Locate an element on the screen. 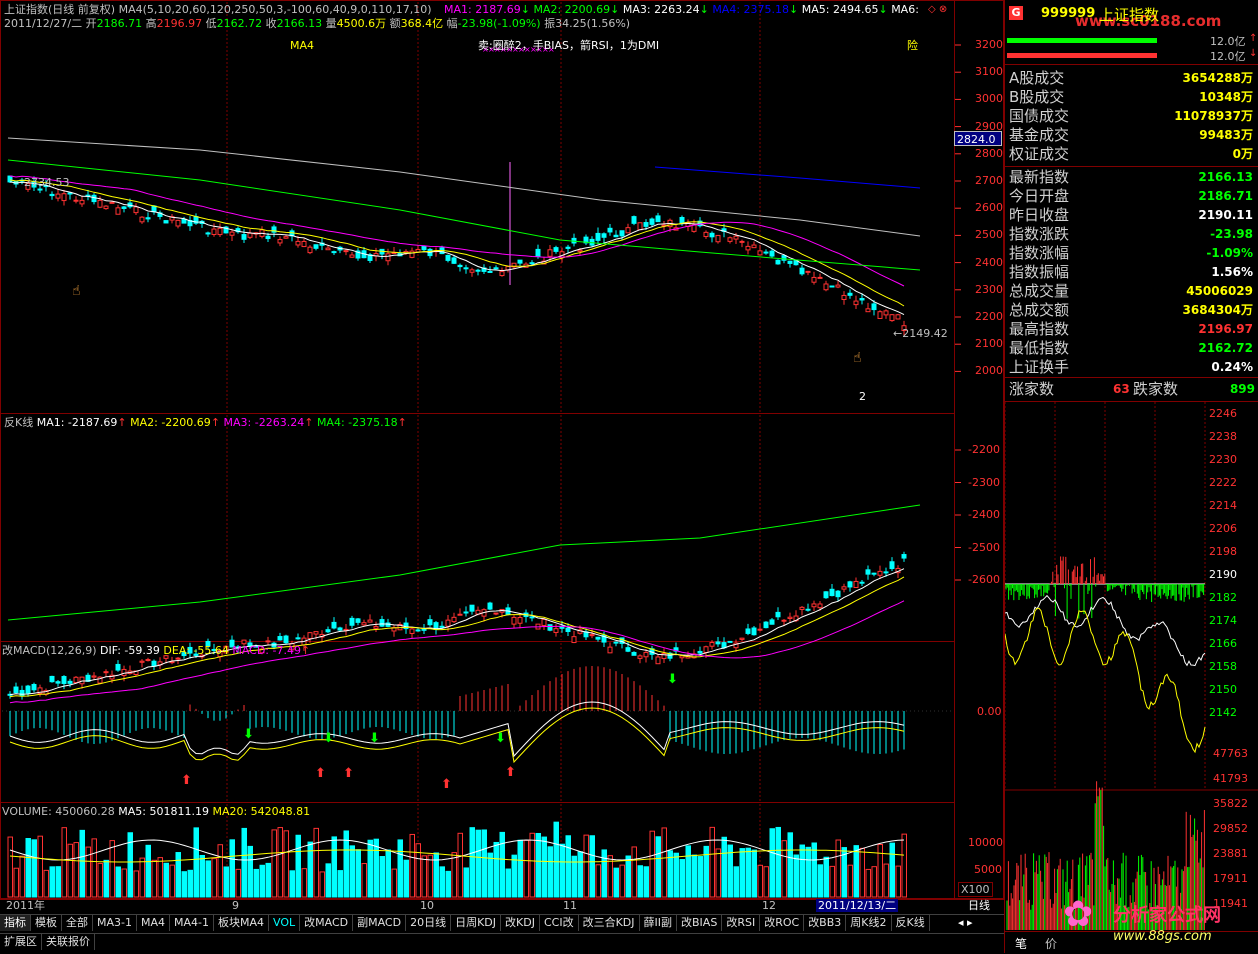  k2-ma3: MA3: -2263.24 is located at coordinates (264, 422).